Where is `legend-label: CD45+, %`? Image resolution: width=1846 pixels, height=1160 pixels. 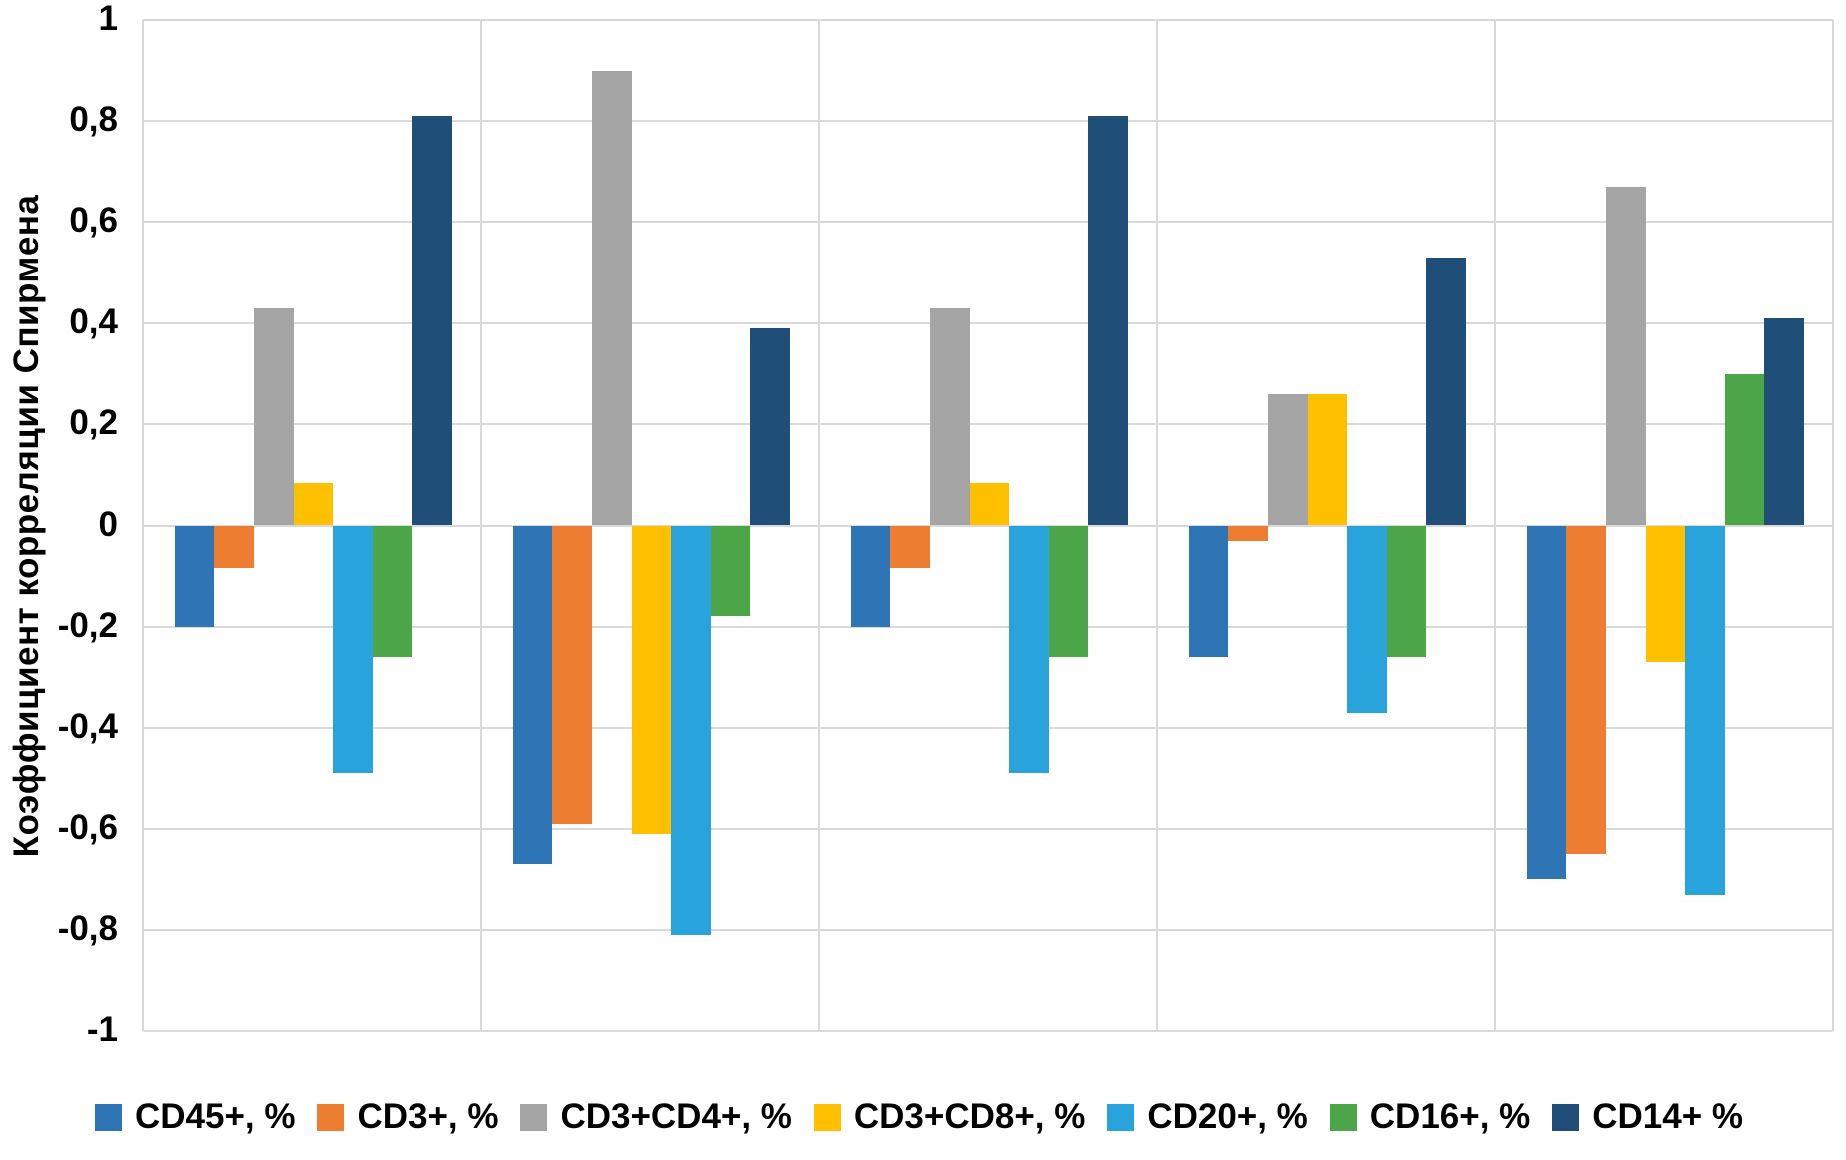 legend-label: CD45+, % is located at coordinates (215, 1116).